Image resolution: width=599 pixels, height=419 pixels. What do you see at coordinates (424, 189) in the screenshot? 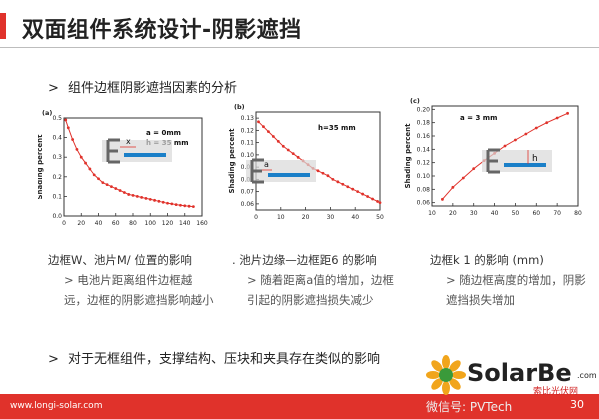
I see `y-tick-label: 0.08` at bounding box center [424, 189].